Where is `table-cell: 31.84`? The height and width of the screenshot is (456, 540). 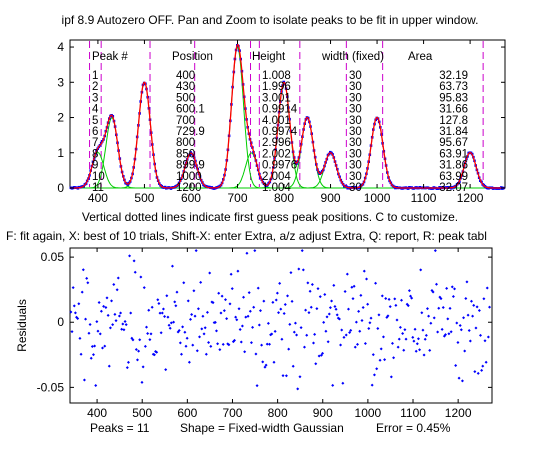
table-cell: 31.84 is located at coordinates (453, 132).